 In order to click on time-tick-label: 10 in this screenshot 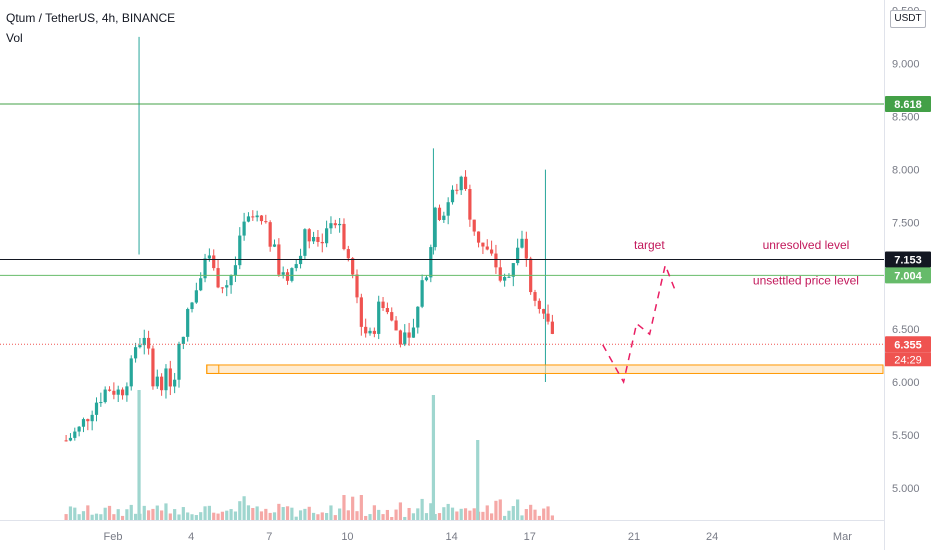, I will do `click(347, 537)`.